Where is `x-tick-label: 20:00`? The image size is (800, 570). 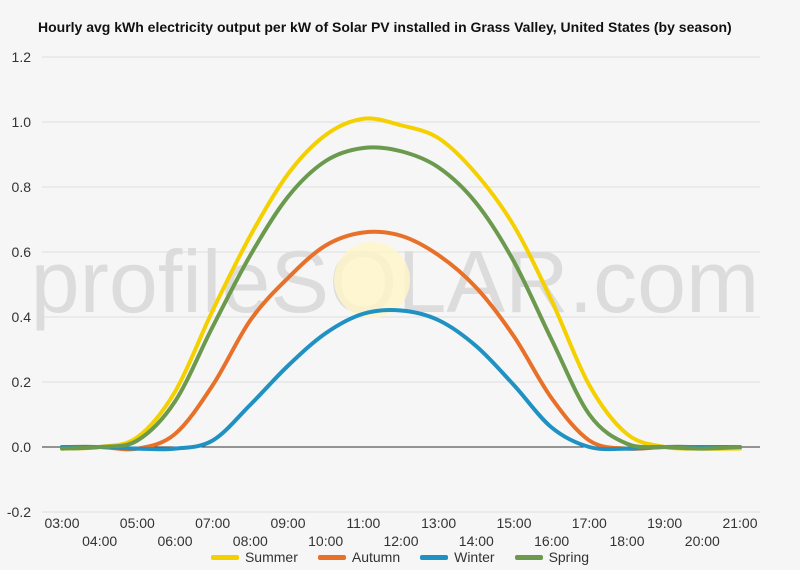 x-tick-label: 20:00 is located at coordinates (702, 541).